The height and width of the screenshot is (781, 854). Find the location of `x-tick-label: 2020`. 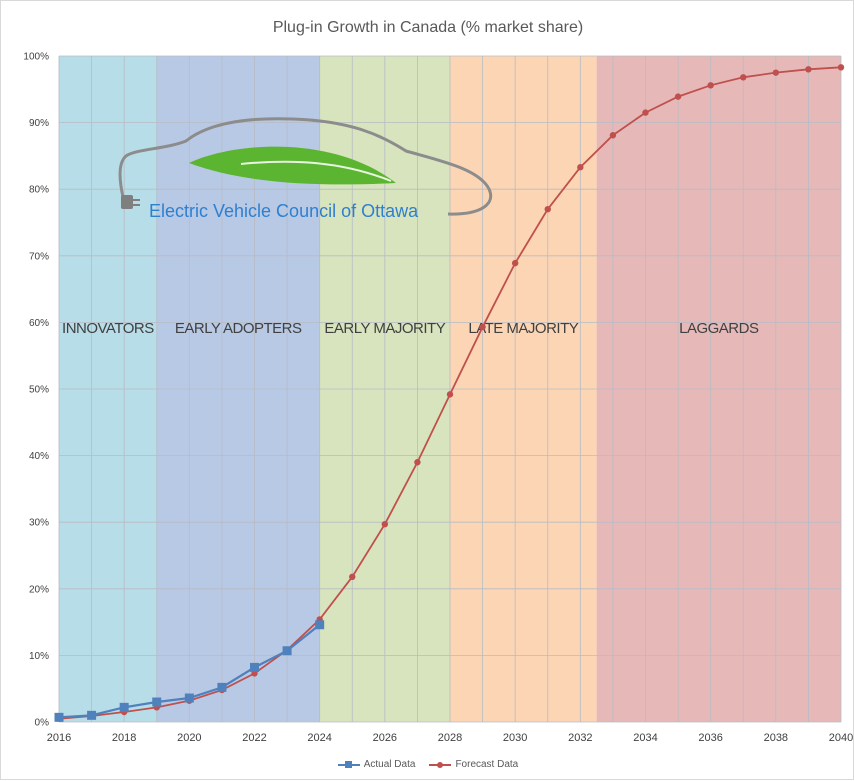

x-tick-label: 2020 is located at coordinates (189, 738).